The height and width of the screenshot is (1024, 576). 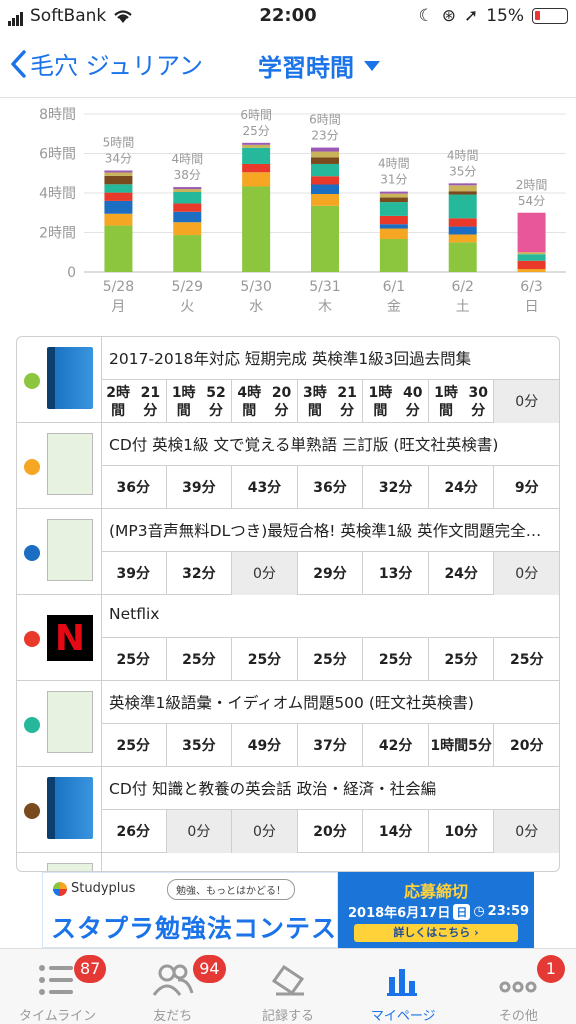 What do you see at coordinates (478, 401) in the screenshot?
I see `cell-text: 30分` at bounding box center [478, 401].